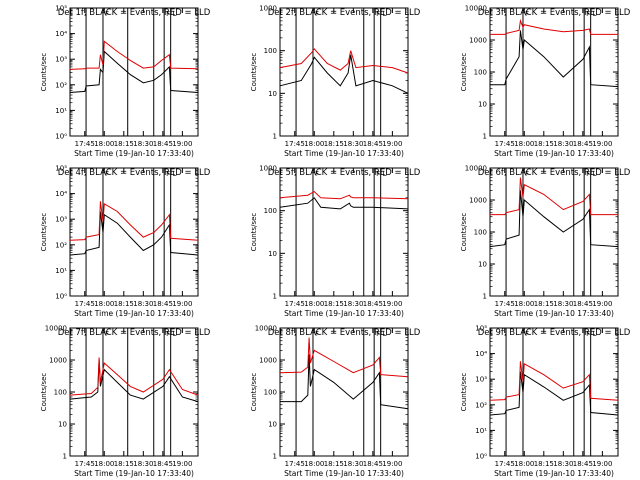 Image resolution: width=640 pixels, height=480 pixels. I want to click on y-tick-label: 10³, so click(481, 380).